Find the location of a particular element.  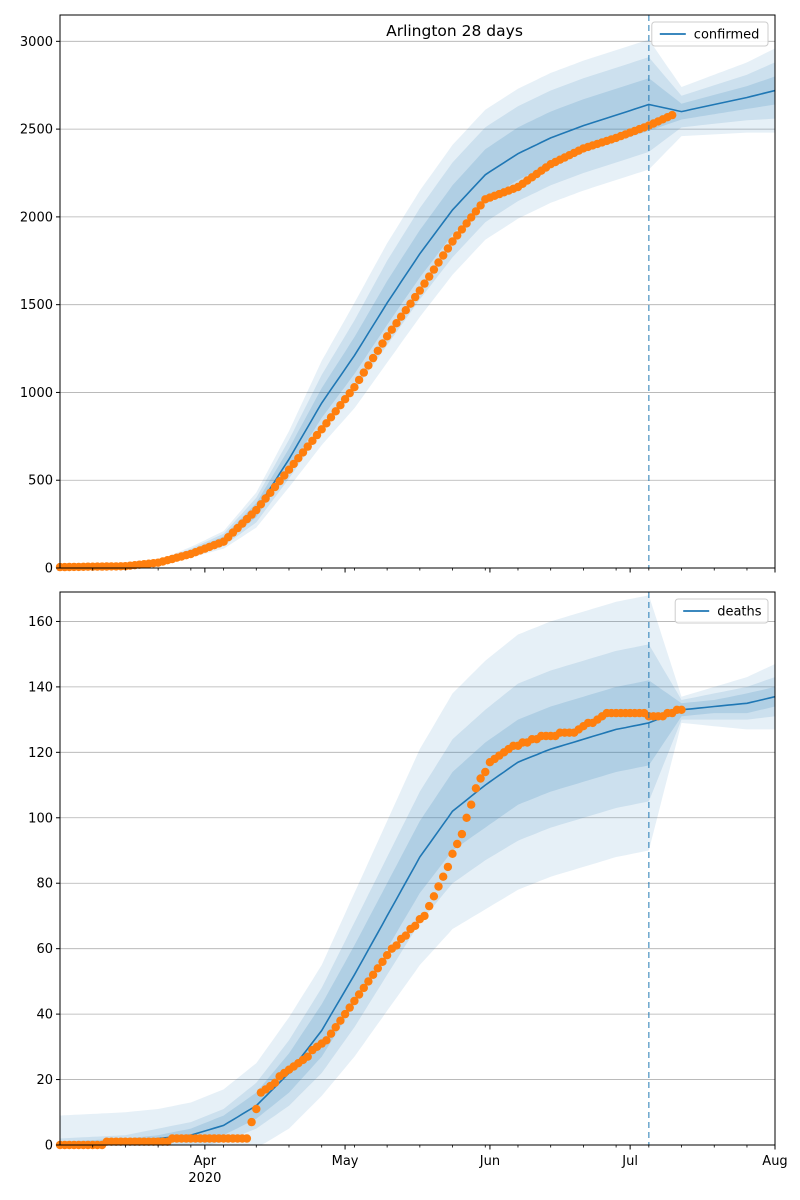

y-tick-label: 1000 is located at coordinates (36, 393).